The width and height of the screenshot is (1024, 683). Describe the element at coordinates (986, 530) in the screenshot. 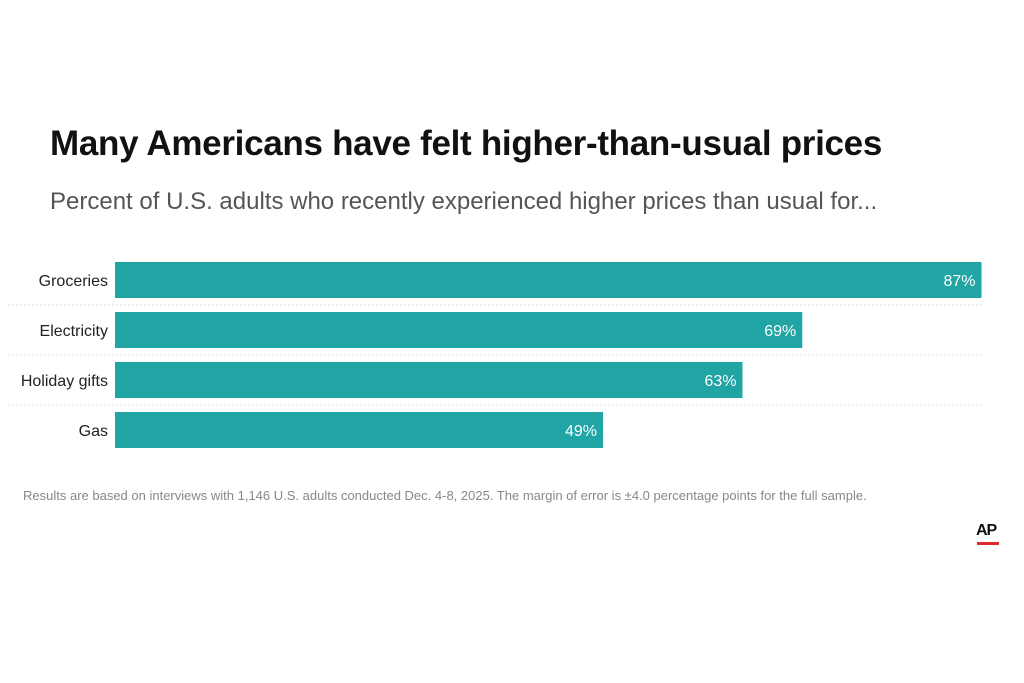

I see `ap-logo: AP` at that location.